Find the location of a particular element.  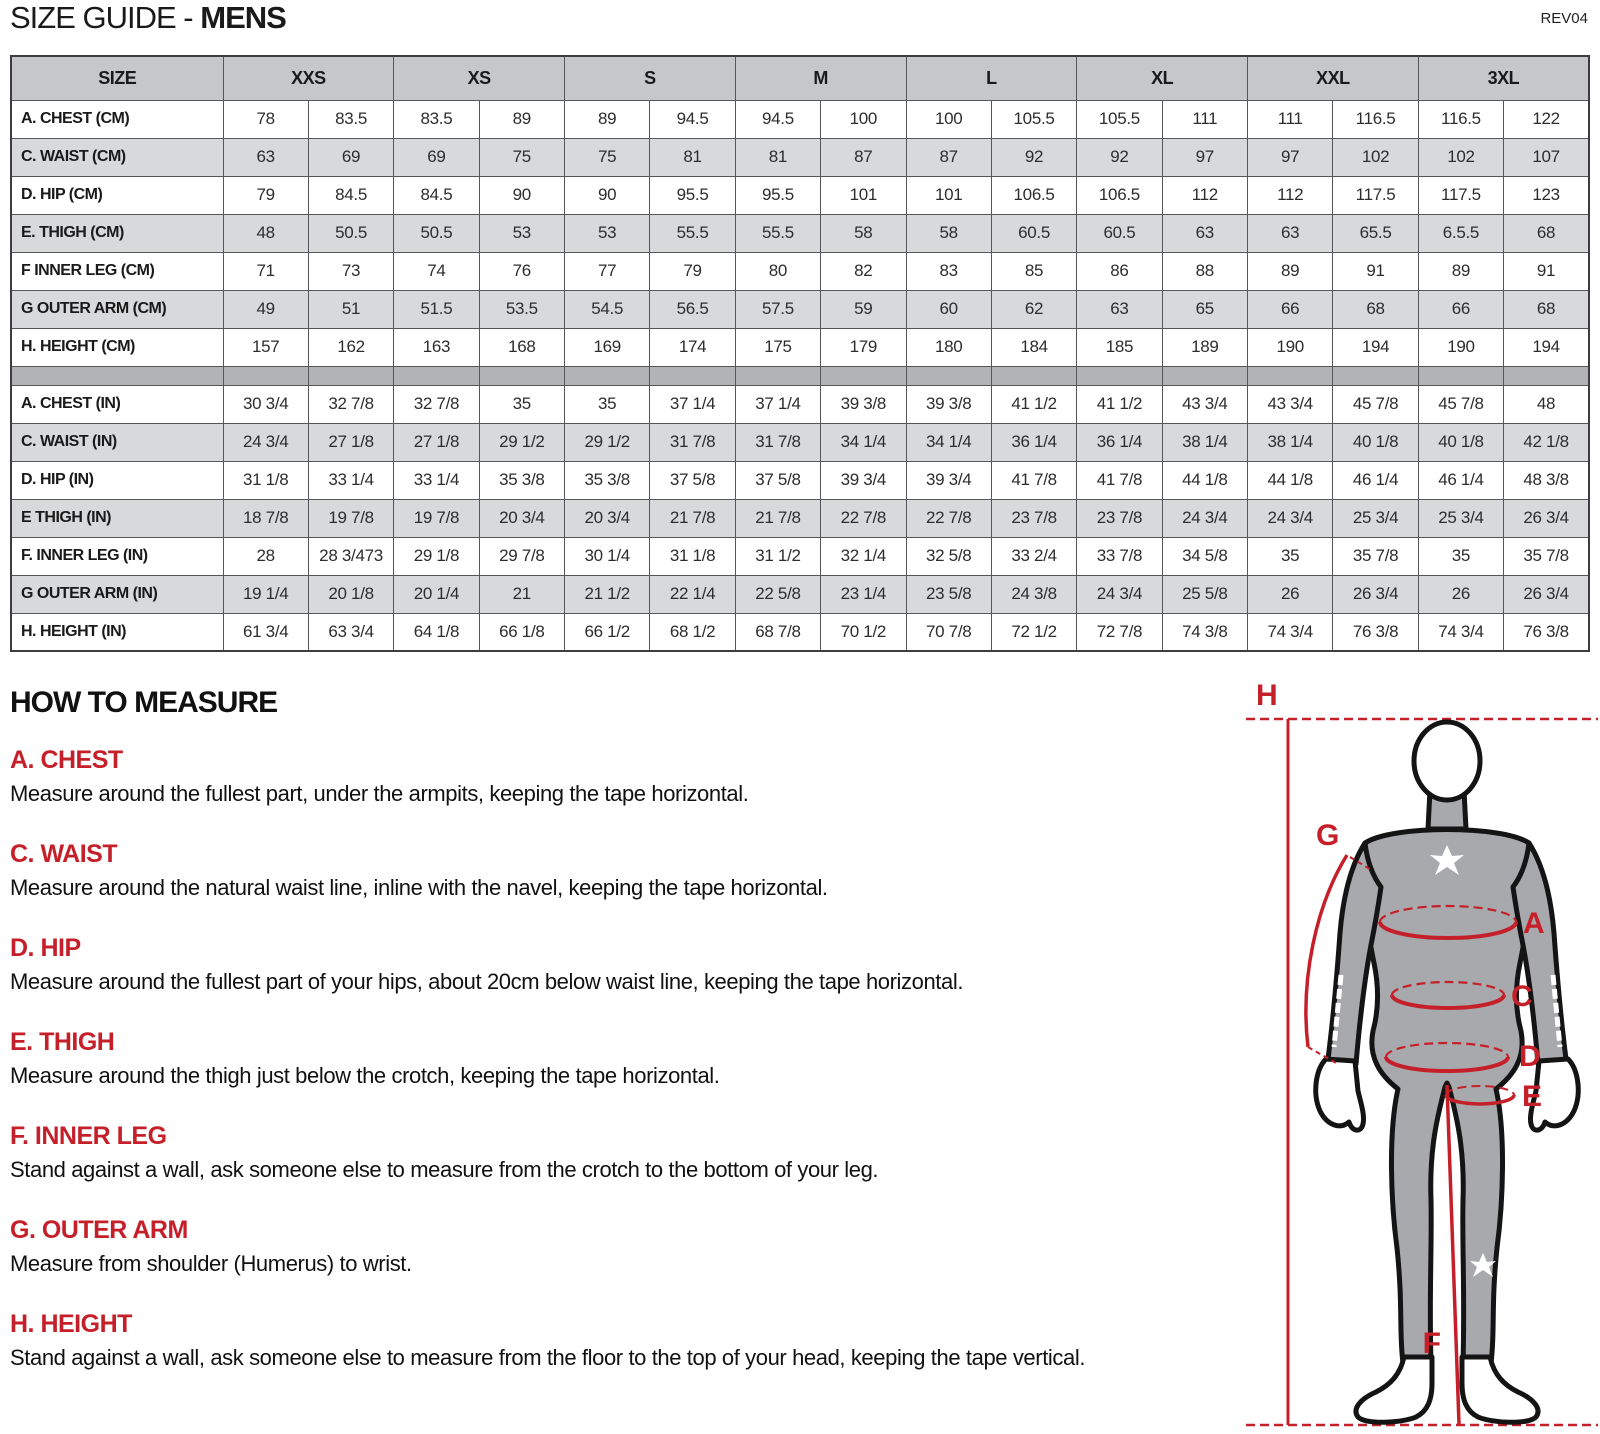

unit-separator-row is located at coordinates (800, 375).